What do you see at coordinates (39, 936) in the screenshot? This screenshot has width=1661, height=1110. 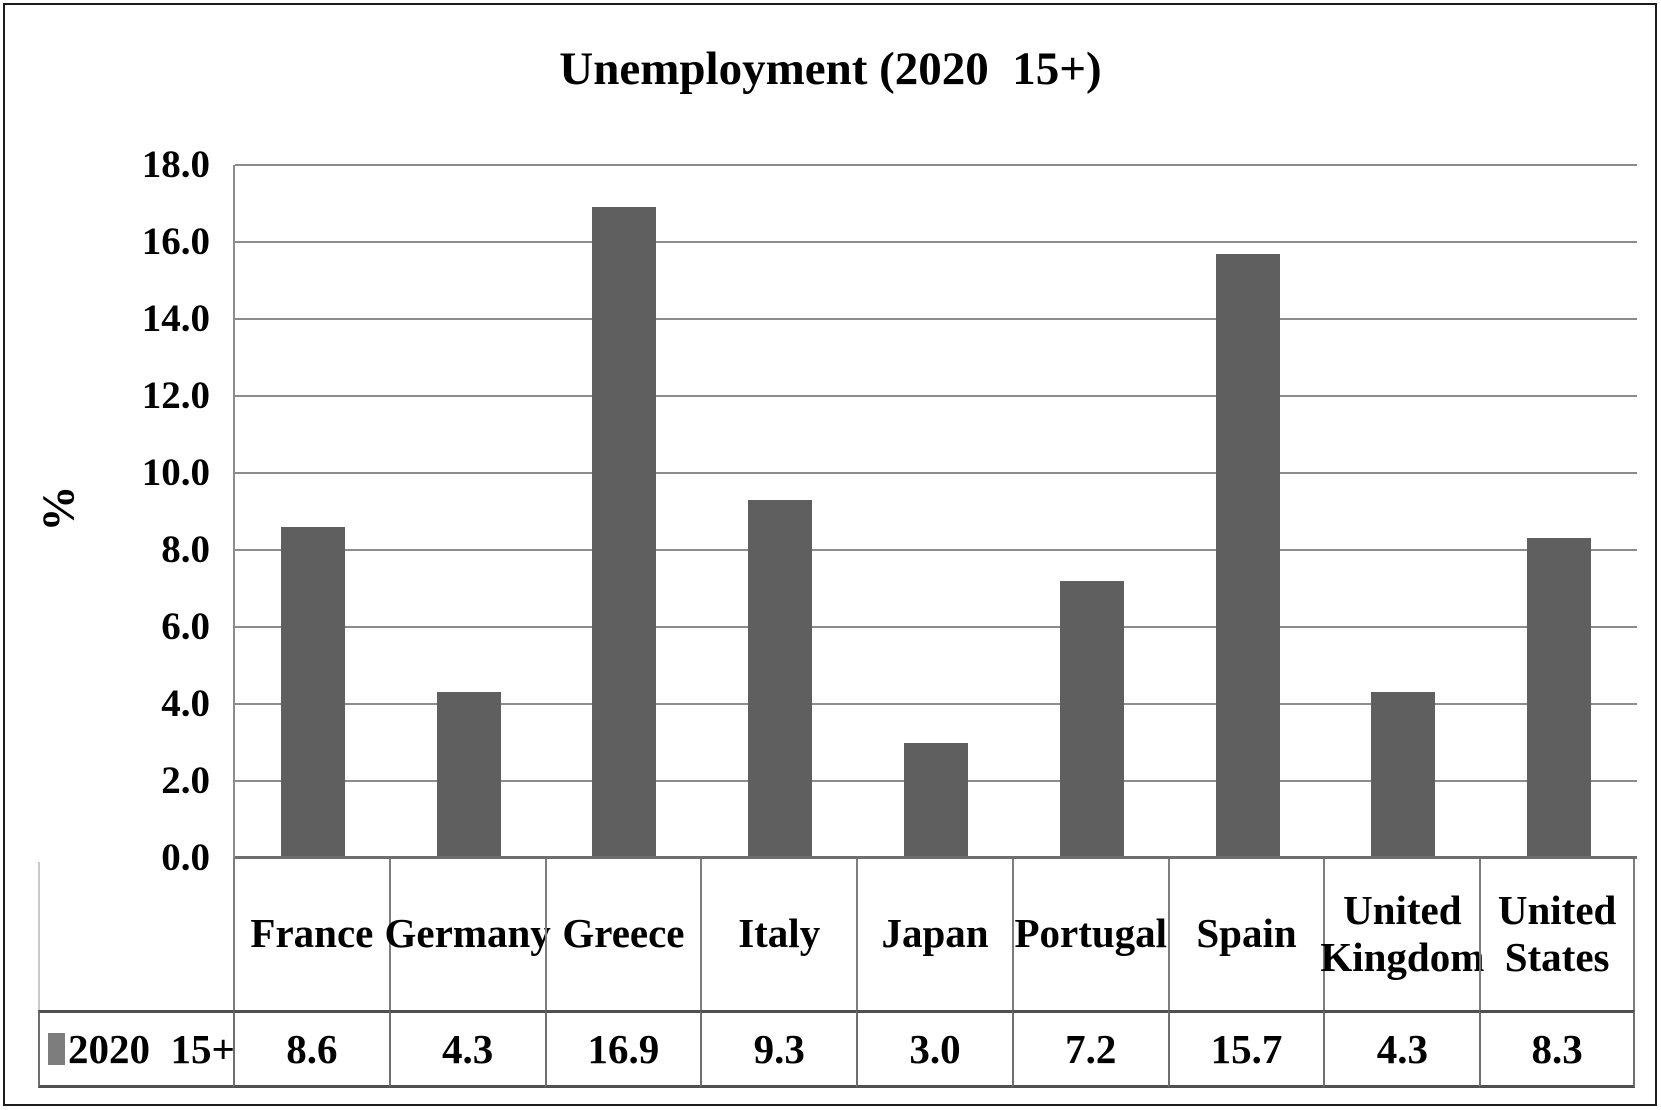 I see `data-table-left-edge` at bounding box center [39, 936].